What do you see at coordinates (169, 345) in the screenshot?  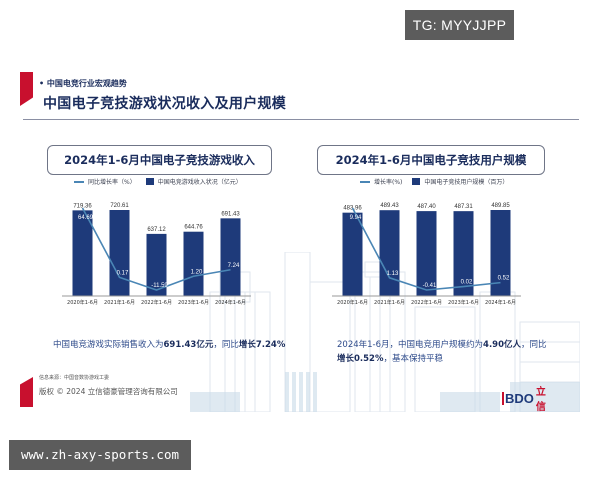 I see `revenue-description: 中国电竞游戏实际销售收入为691.43亿元，同比增长7.24%` at bounding box center [169, 345].